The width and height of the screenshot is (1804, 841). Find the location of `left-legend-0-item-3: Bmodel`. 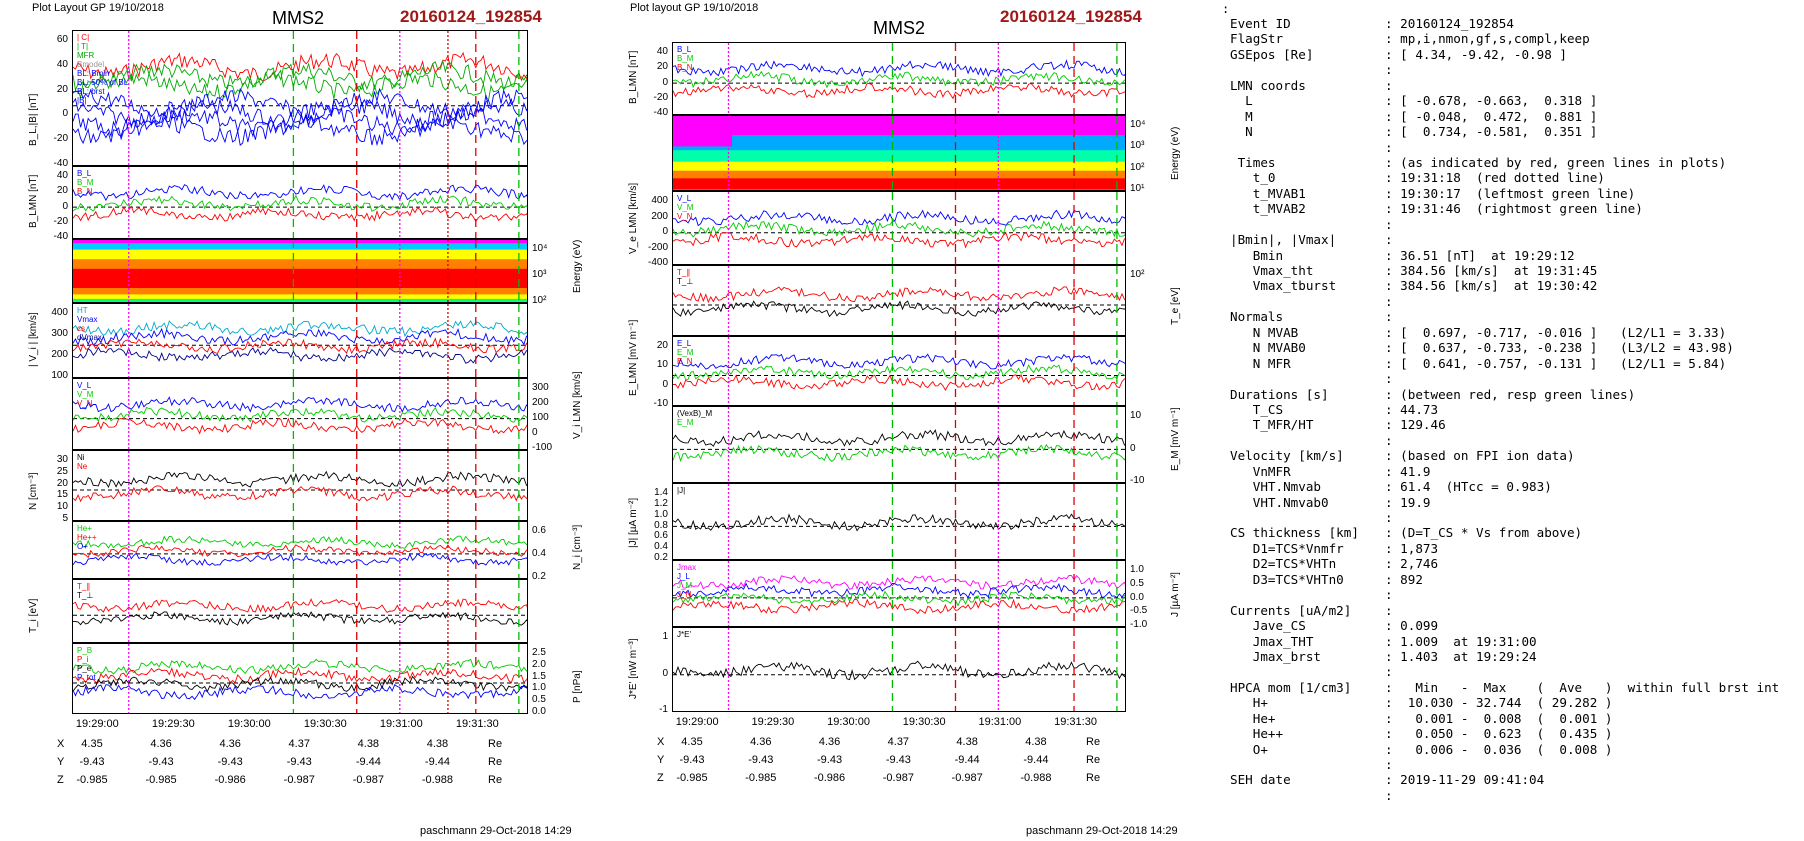

left-legend-0-item-3: Bmodel is located at coordinates (91, 64).